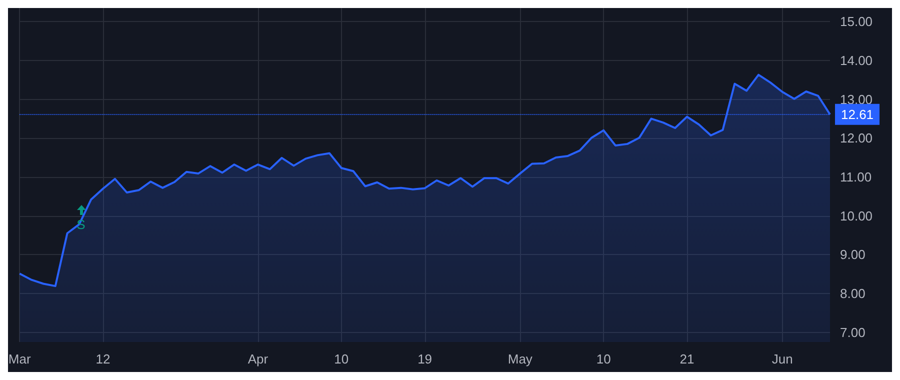 The height and width of the screenshot is (380, 900). What do you see at coordinates (856, 99) in the screenshot?
I see `y-tick-label: 13.00` at bounding box center [856, 99].